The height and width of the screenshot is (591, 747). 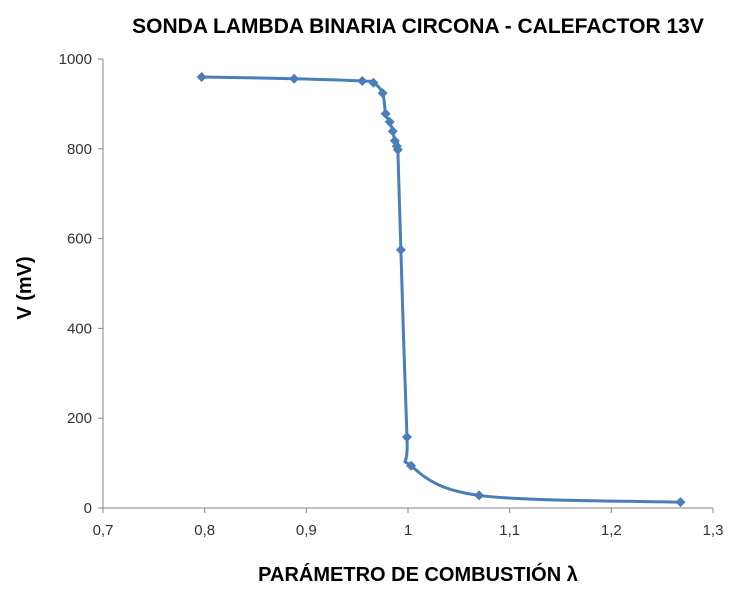 What do you see at coordinates (79, 239) in the screenshot?
I see `y-tick-label: 600` at bounding box center [79, 239].